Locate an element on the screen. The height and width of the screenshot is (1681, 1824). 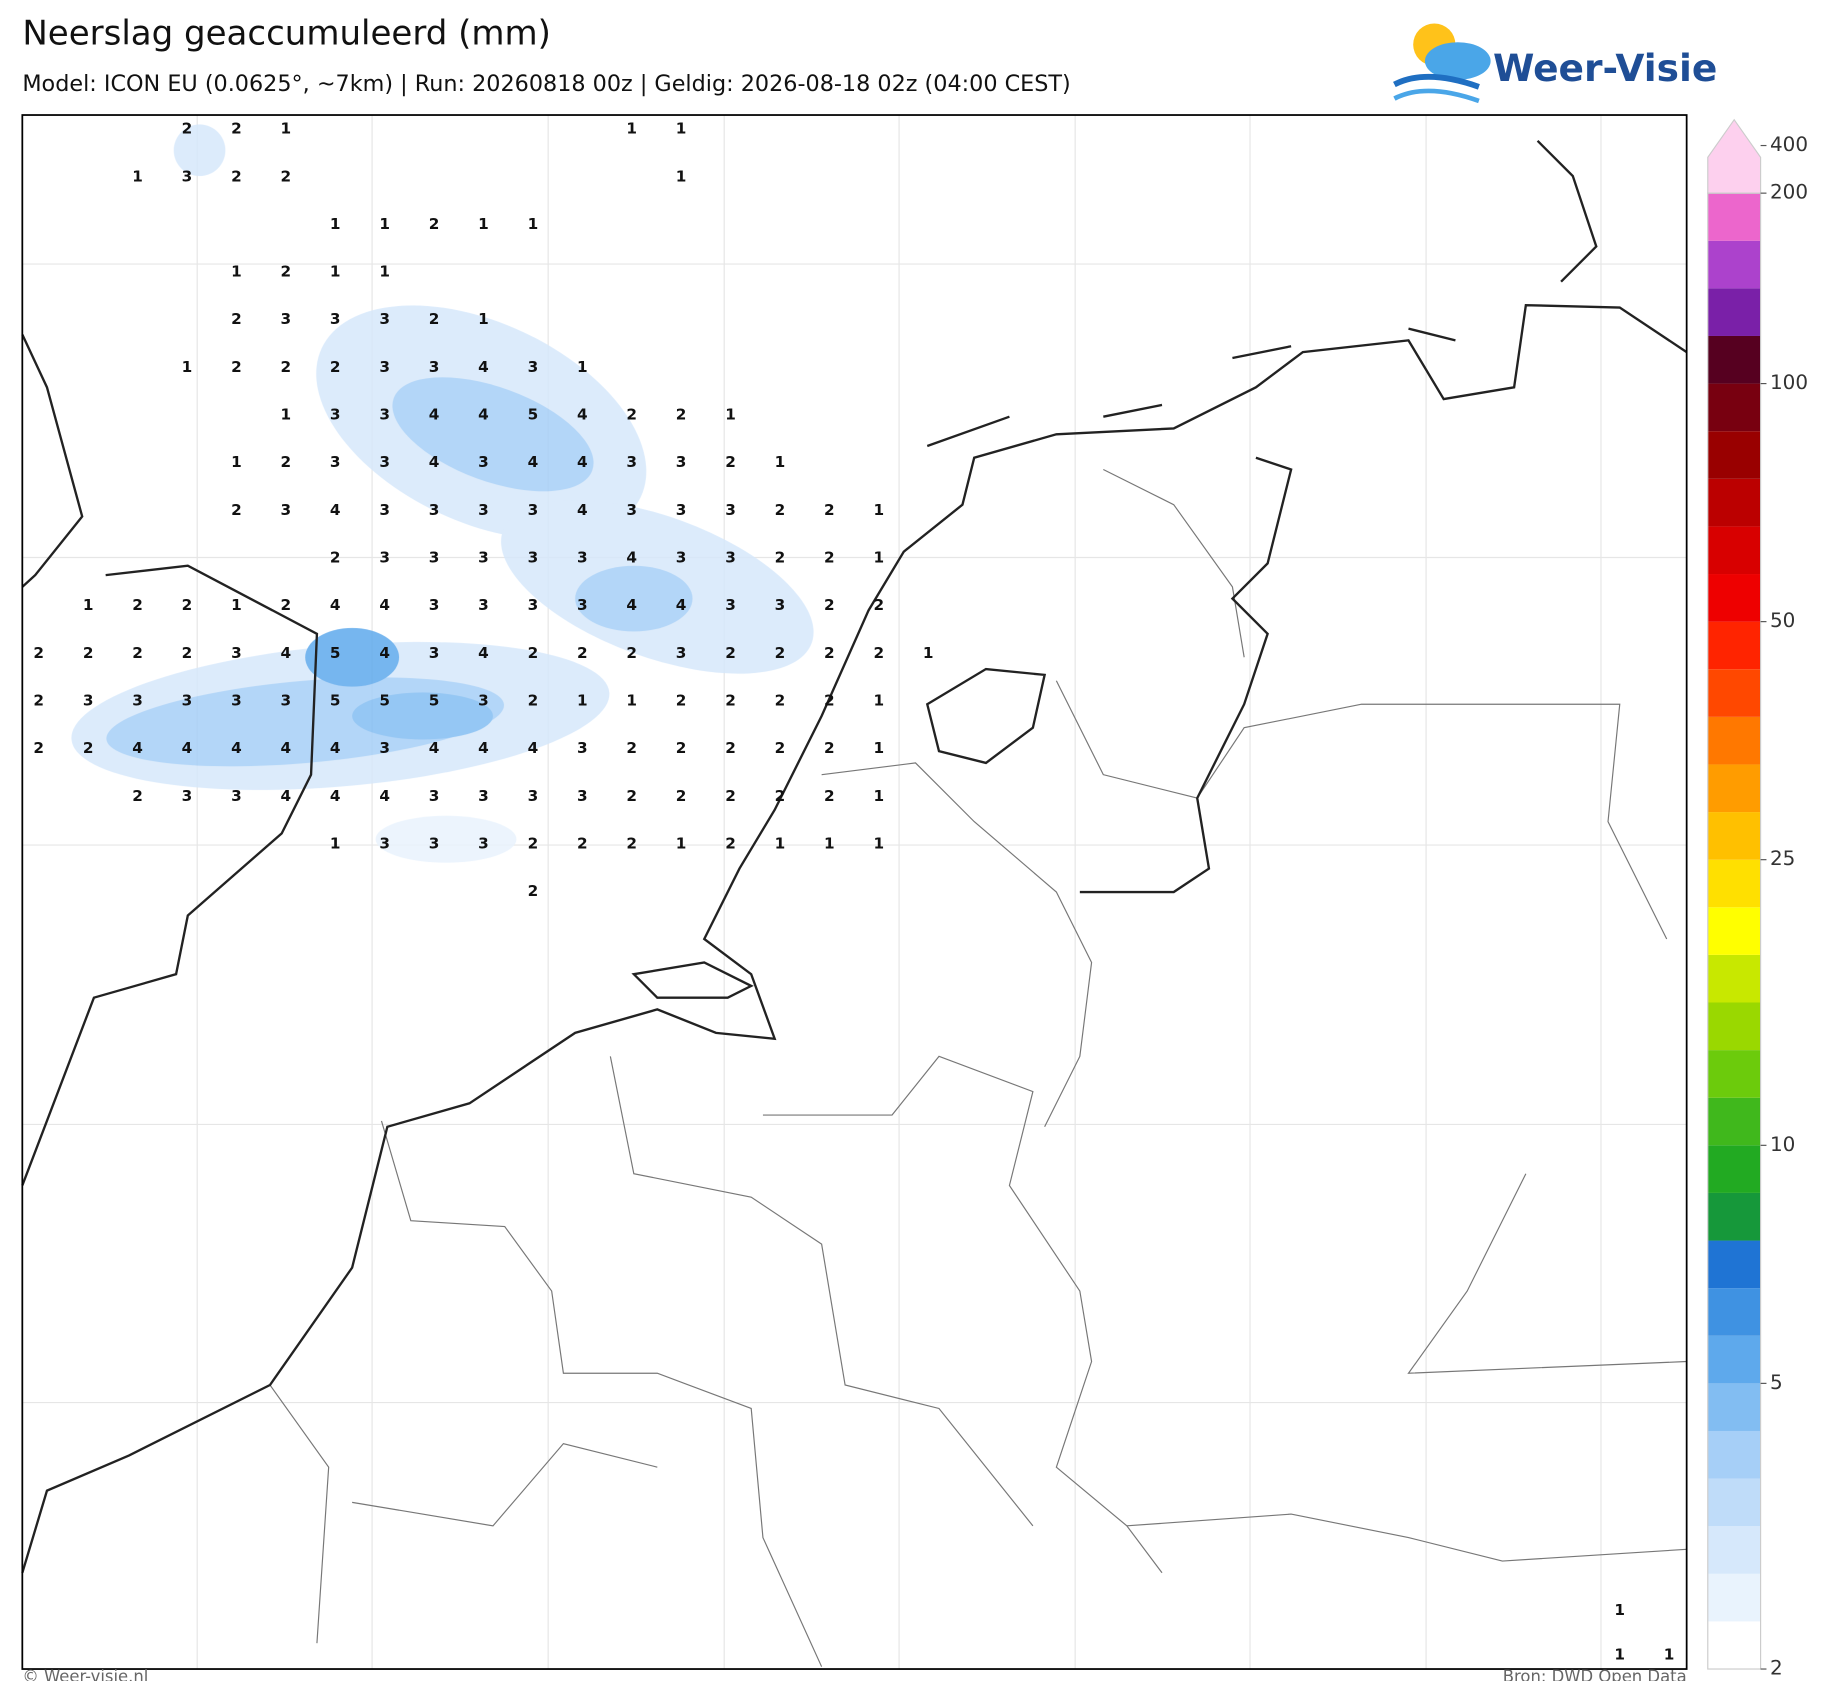
colorbar-tick-label: 100 is located at coordinates (1789, 382).